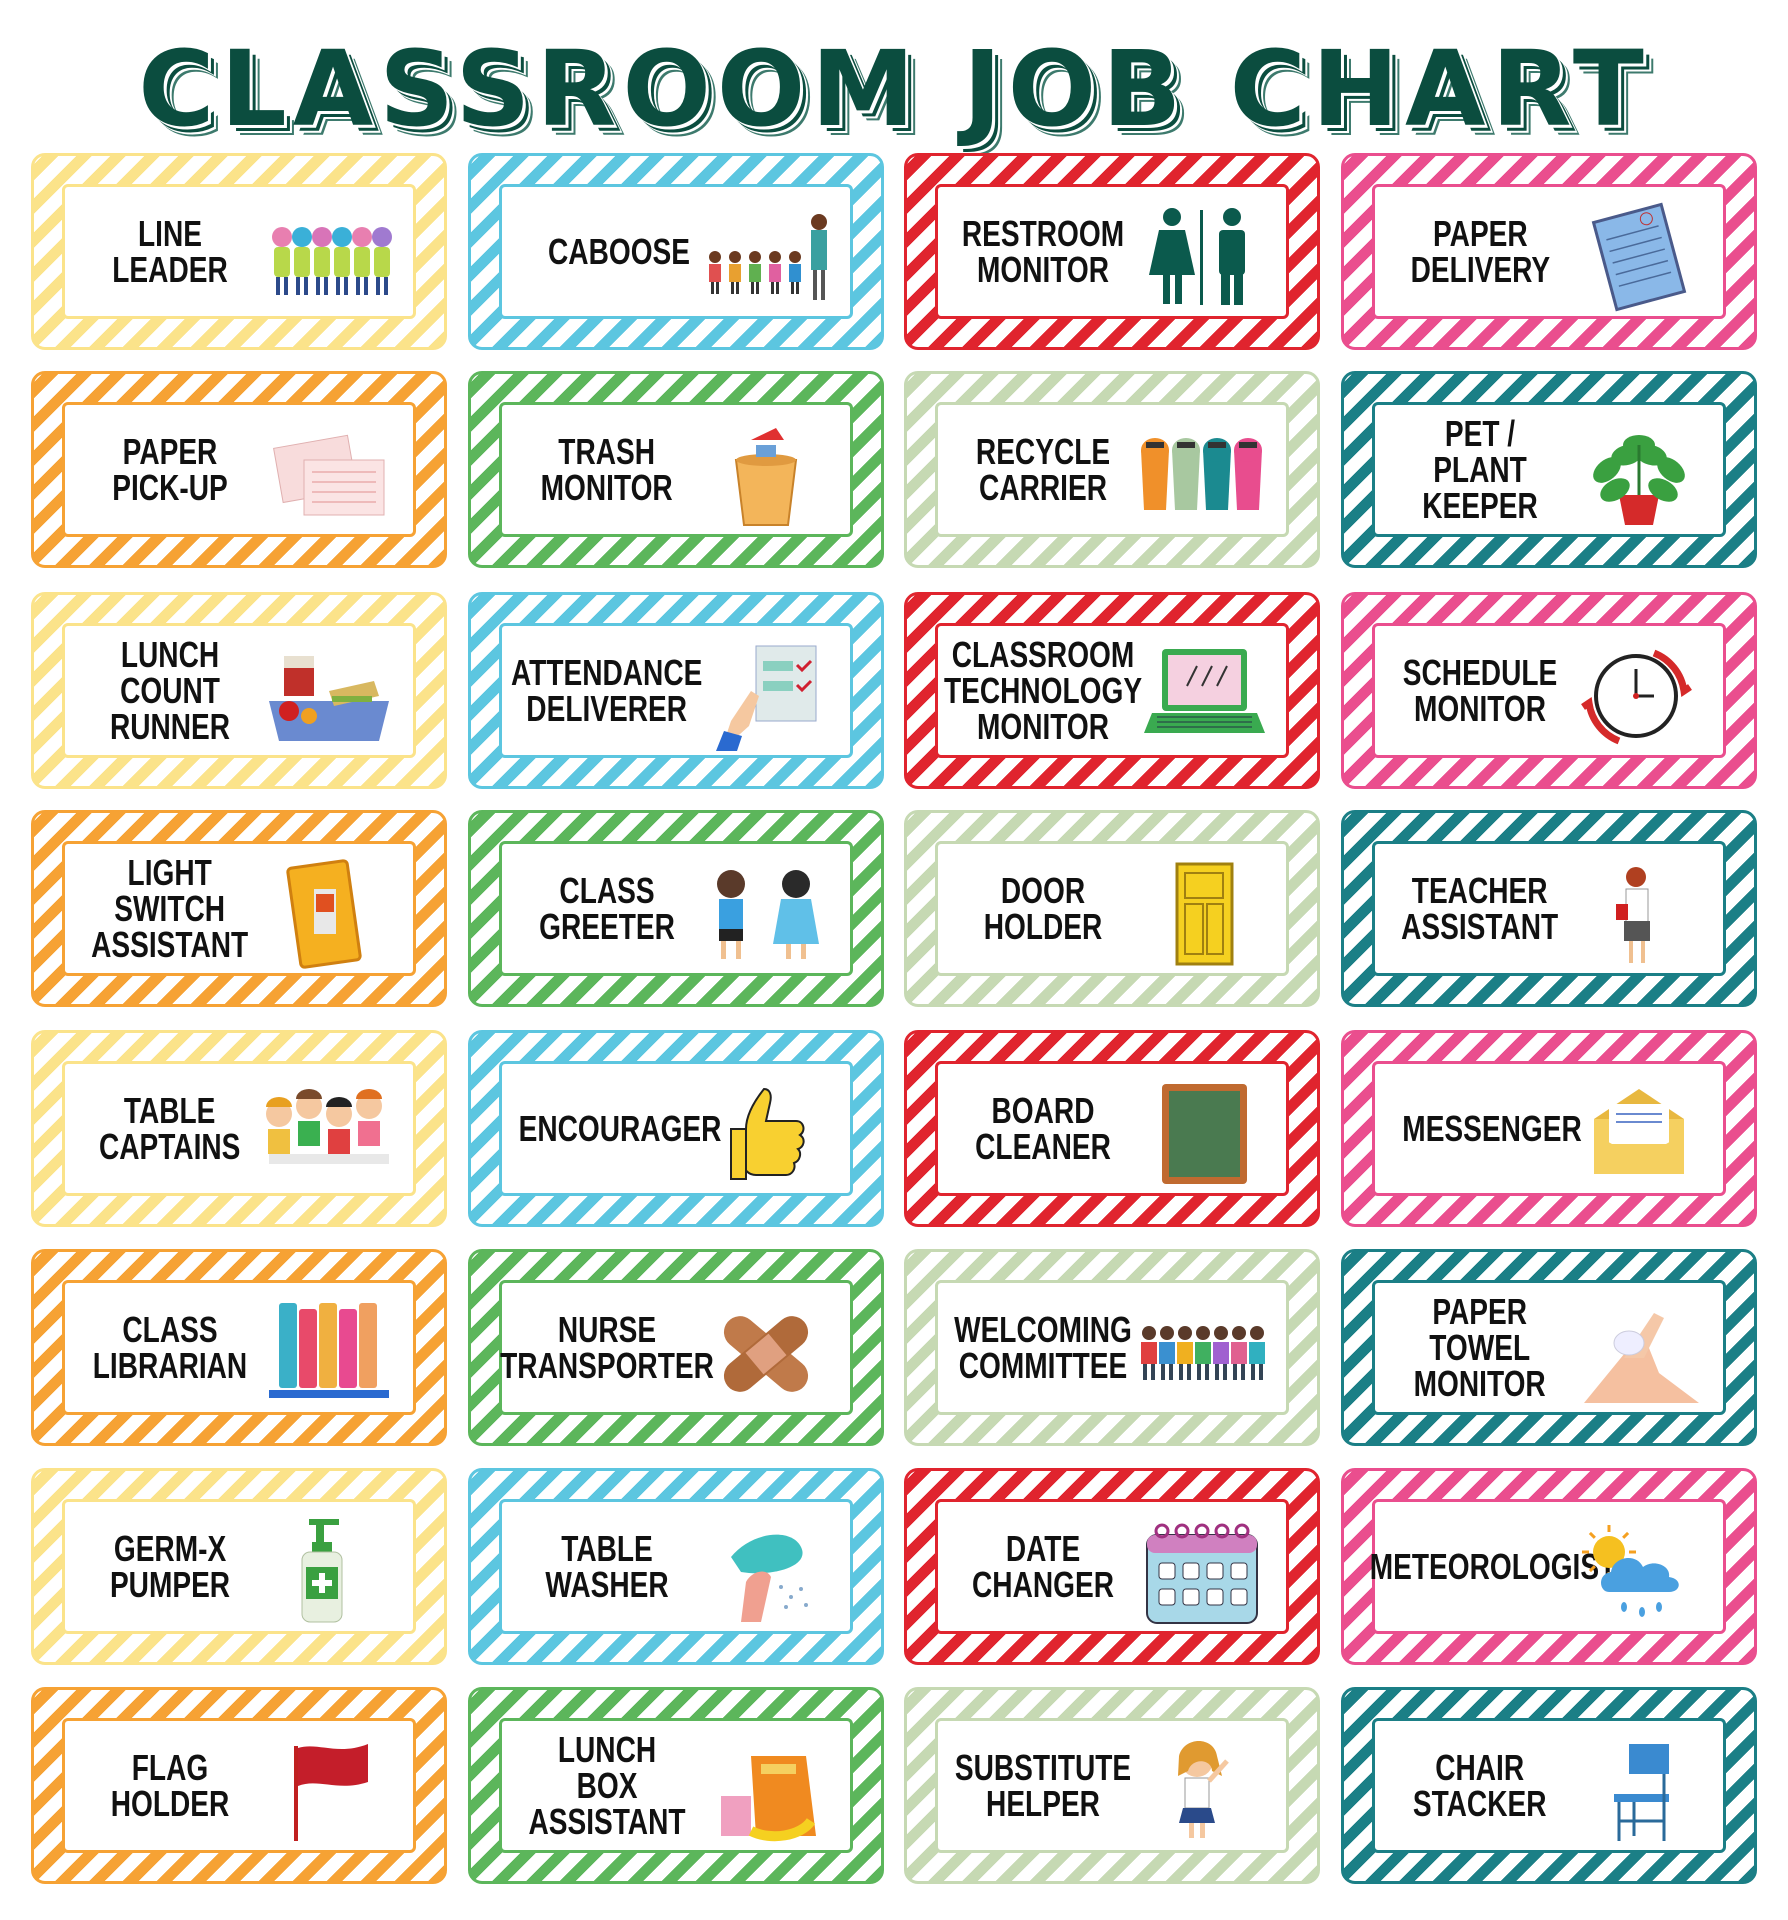 The height and width of the screenshot is (1920, 1788). I want to click on job-card: Caboose, so click(676, 251).